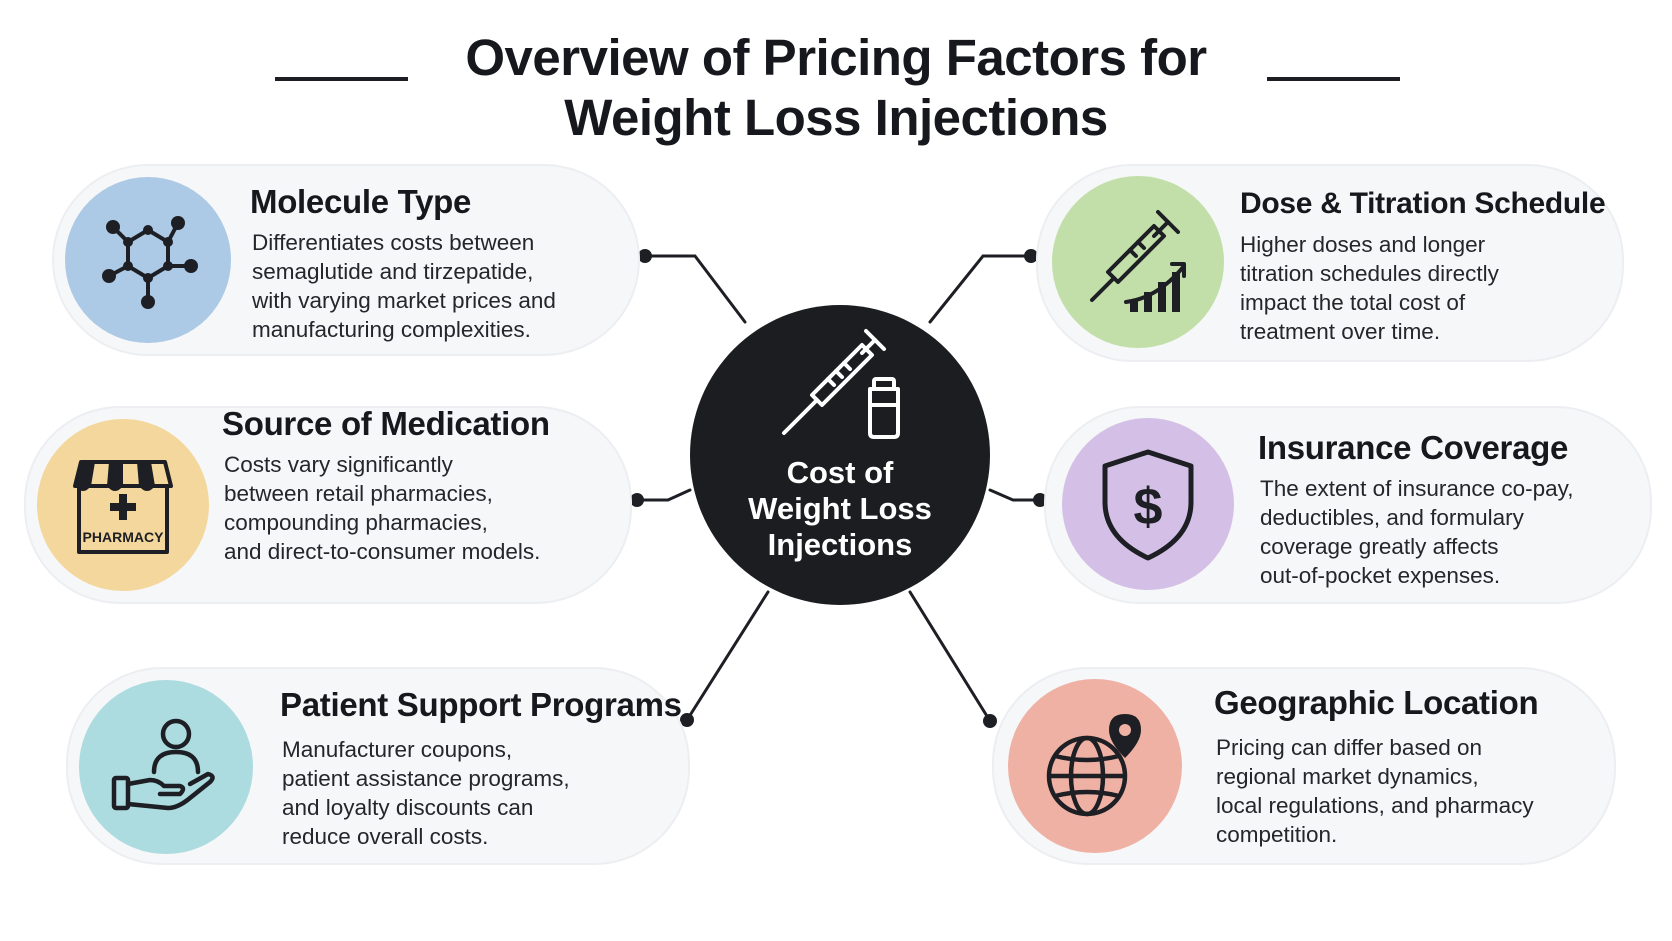  I want to click on description-line: titration schedules directly, so click(1369, 273).